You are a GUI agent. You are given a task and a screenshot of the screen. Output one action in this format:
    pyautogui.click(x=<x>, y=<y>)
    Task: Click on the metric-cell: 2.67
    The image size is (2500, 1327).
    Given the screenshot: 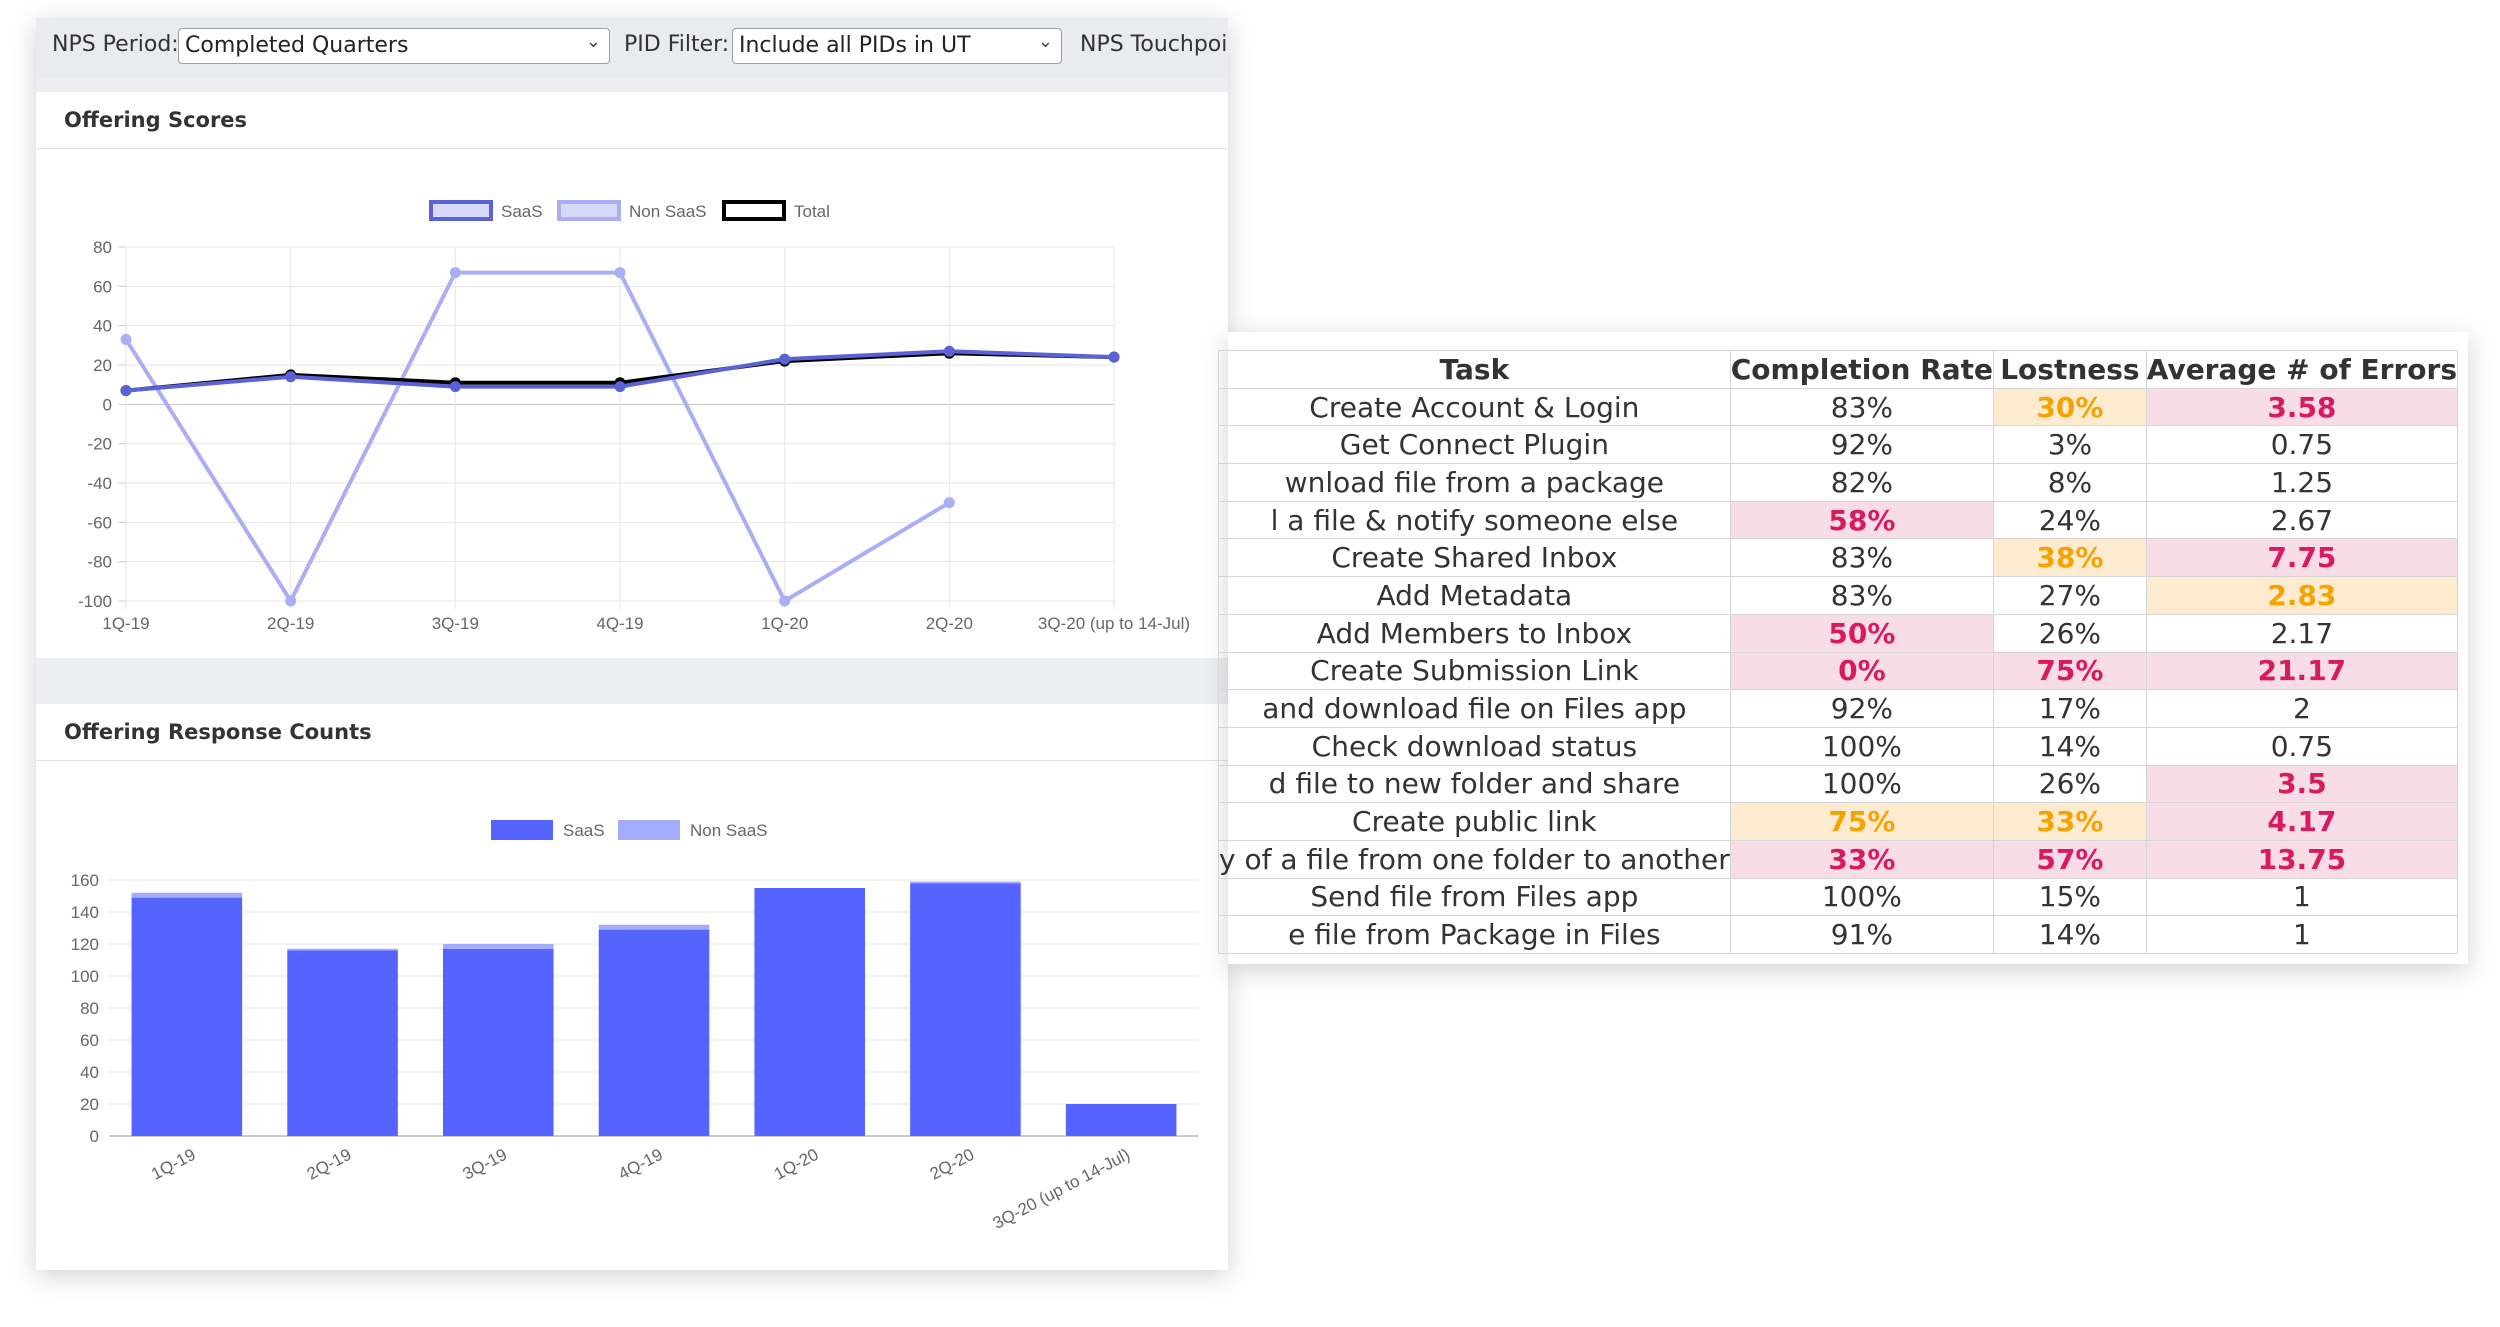 What is the action you would take?
    pyautogui.click(x=2302, y=520)
    